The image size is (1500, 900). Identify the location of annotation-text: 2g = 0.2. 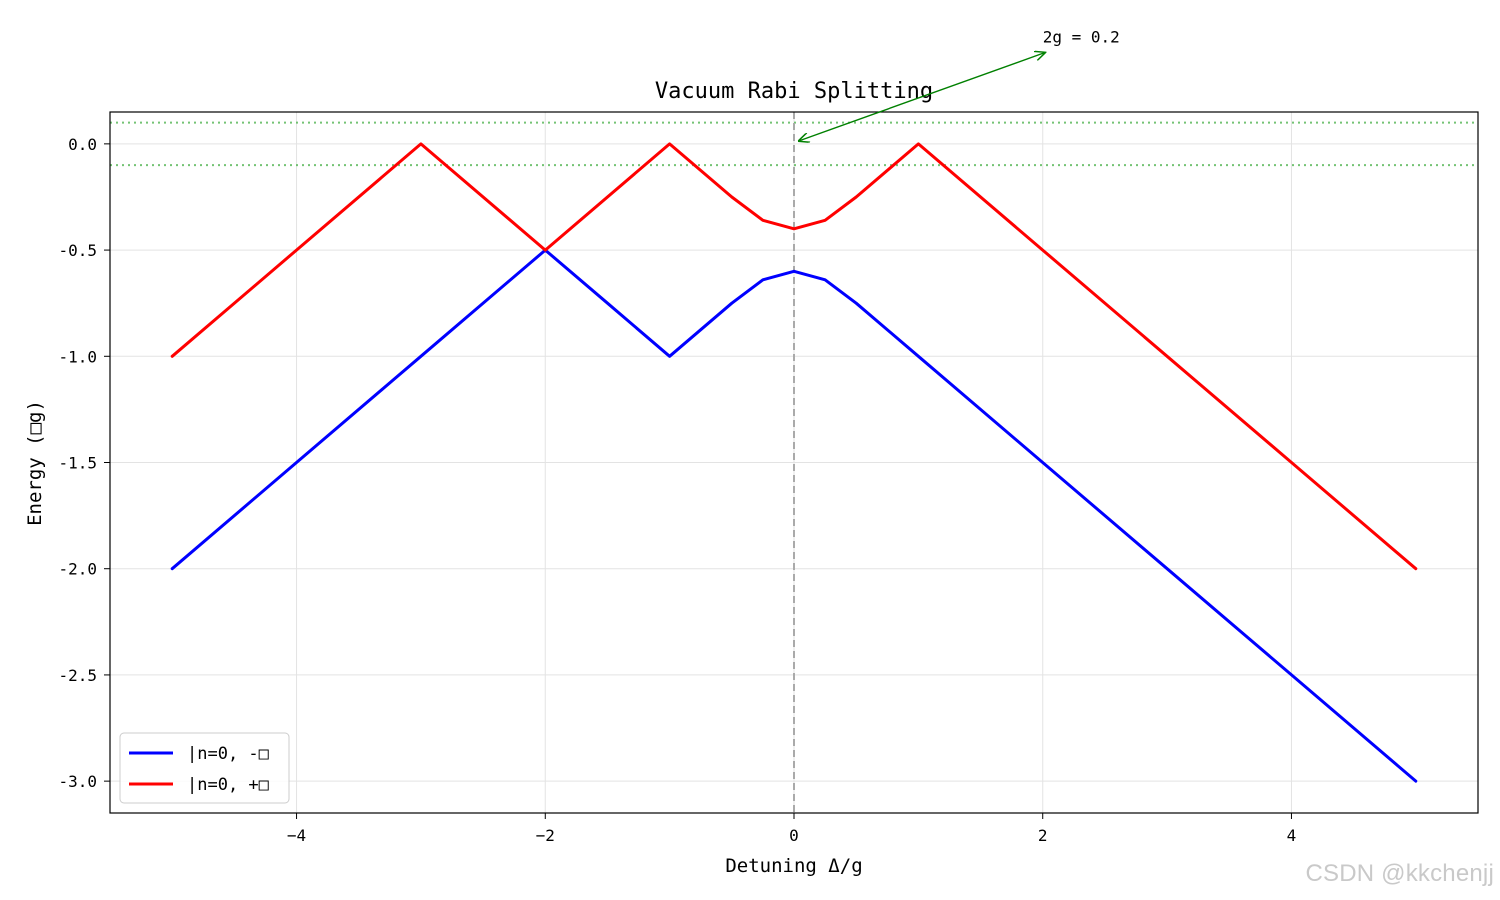
(1081, 37).